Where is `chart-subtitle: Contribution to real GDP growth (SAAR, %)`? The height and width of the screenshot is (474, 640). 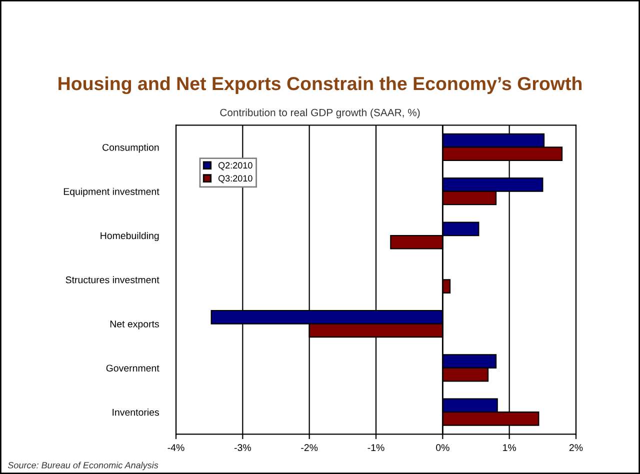
chart-subtitle: Contribution to real GDP growth (SAAR, %) is located at coordinates (320, 113).